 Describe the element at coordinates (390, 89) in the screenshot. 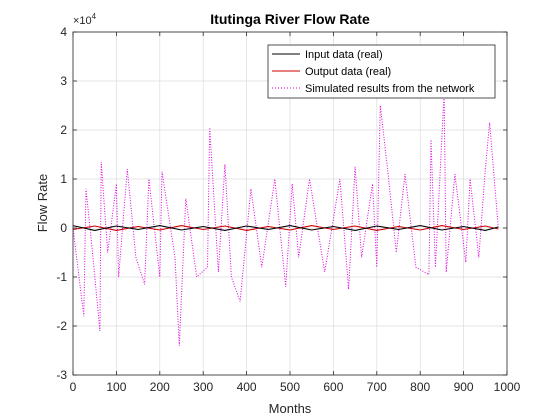

I see `legend-label-simulated: Simulated results from the network` at that location.